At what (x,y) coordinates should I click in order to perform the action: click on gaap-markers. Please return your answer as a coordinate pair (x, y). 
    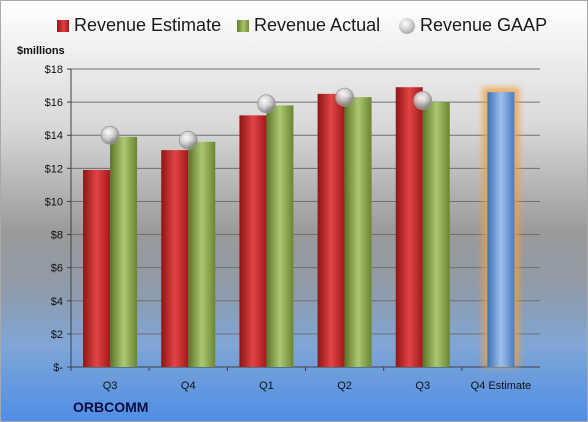
    Looking at the image, I should click on (266, 118).